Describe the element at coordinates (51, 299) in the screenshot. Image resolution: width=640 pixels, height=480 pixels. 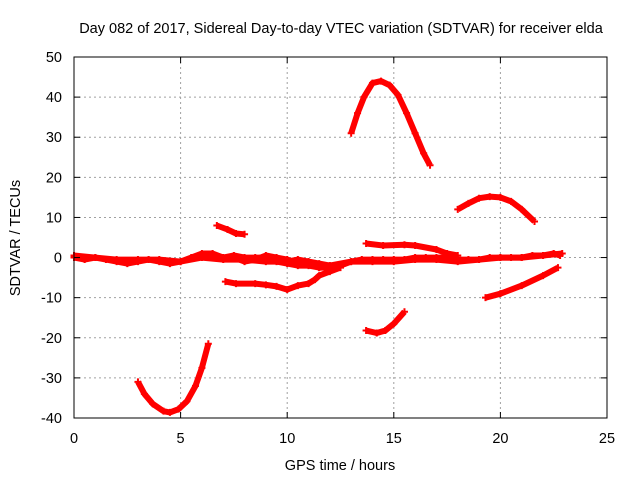
I see `y-tick-label: -10` at that location.